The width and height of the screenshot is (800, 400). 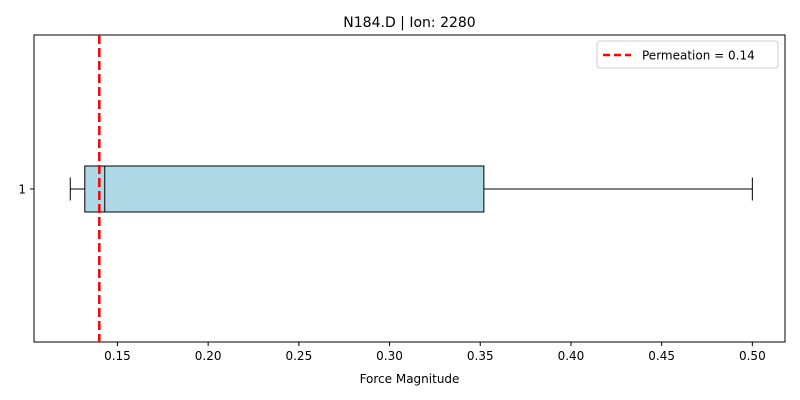 I want to click on legend-frame, so click(x=687, y=54).